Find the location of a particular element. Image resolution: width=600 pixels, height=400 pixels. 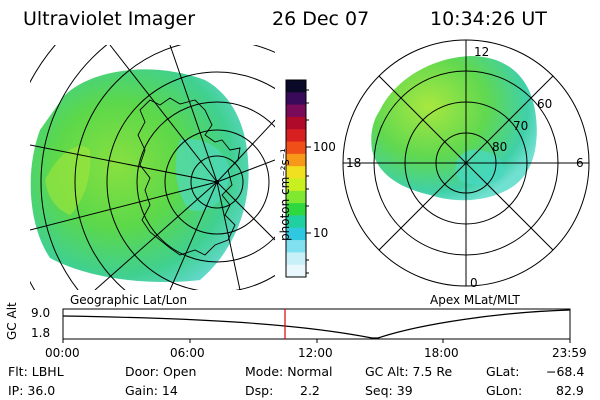

altitude-curve is located at coordinates (316, 324).